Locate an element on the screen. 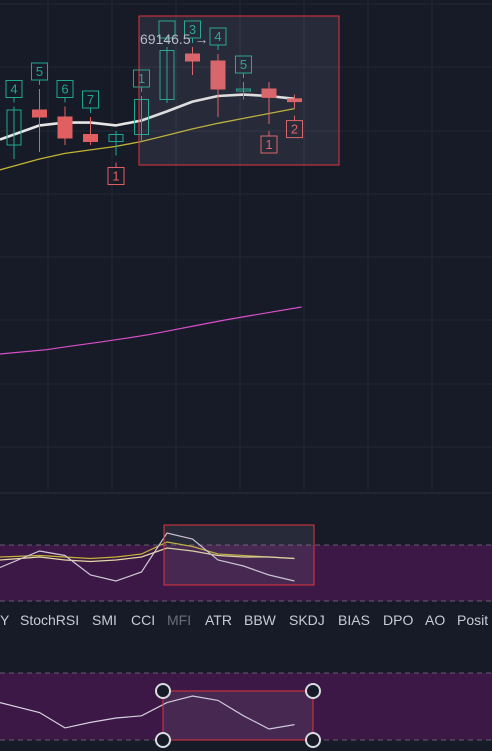 This screenshot has height=751, width=492. tab-smi: SMI is located at coordinates (104, 620).